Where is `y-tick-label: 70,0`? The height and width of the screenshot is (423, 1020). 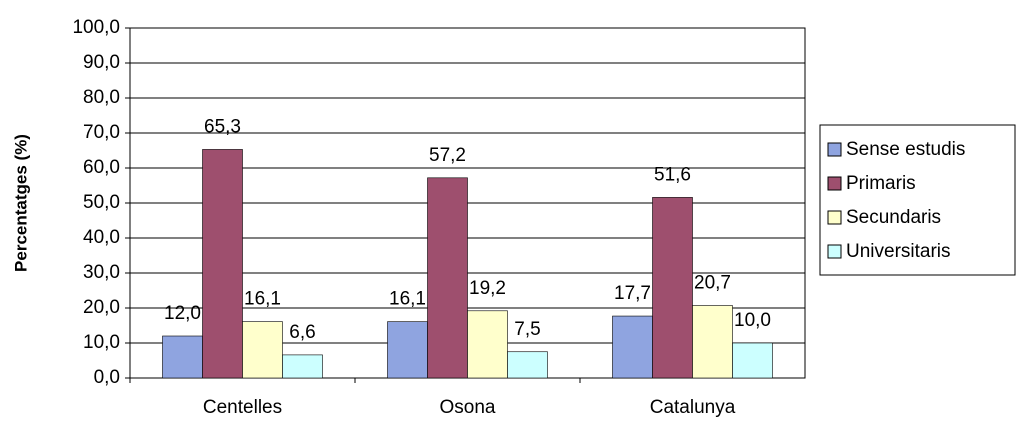
y-tick-label: 70,0 is located at coordinates (101, 132).